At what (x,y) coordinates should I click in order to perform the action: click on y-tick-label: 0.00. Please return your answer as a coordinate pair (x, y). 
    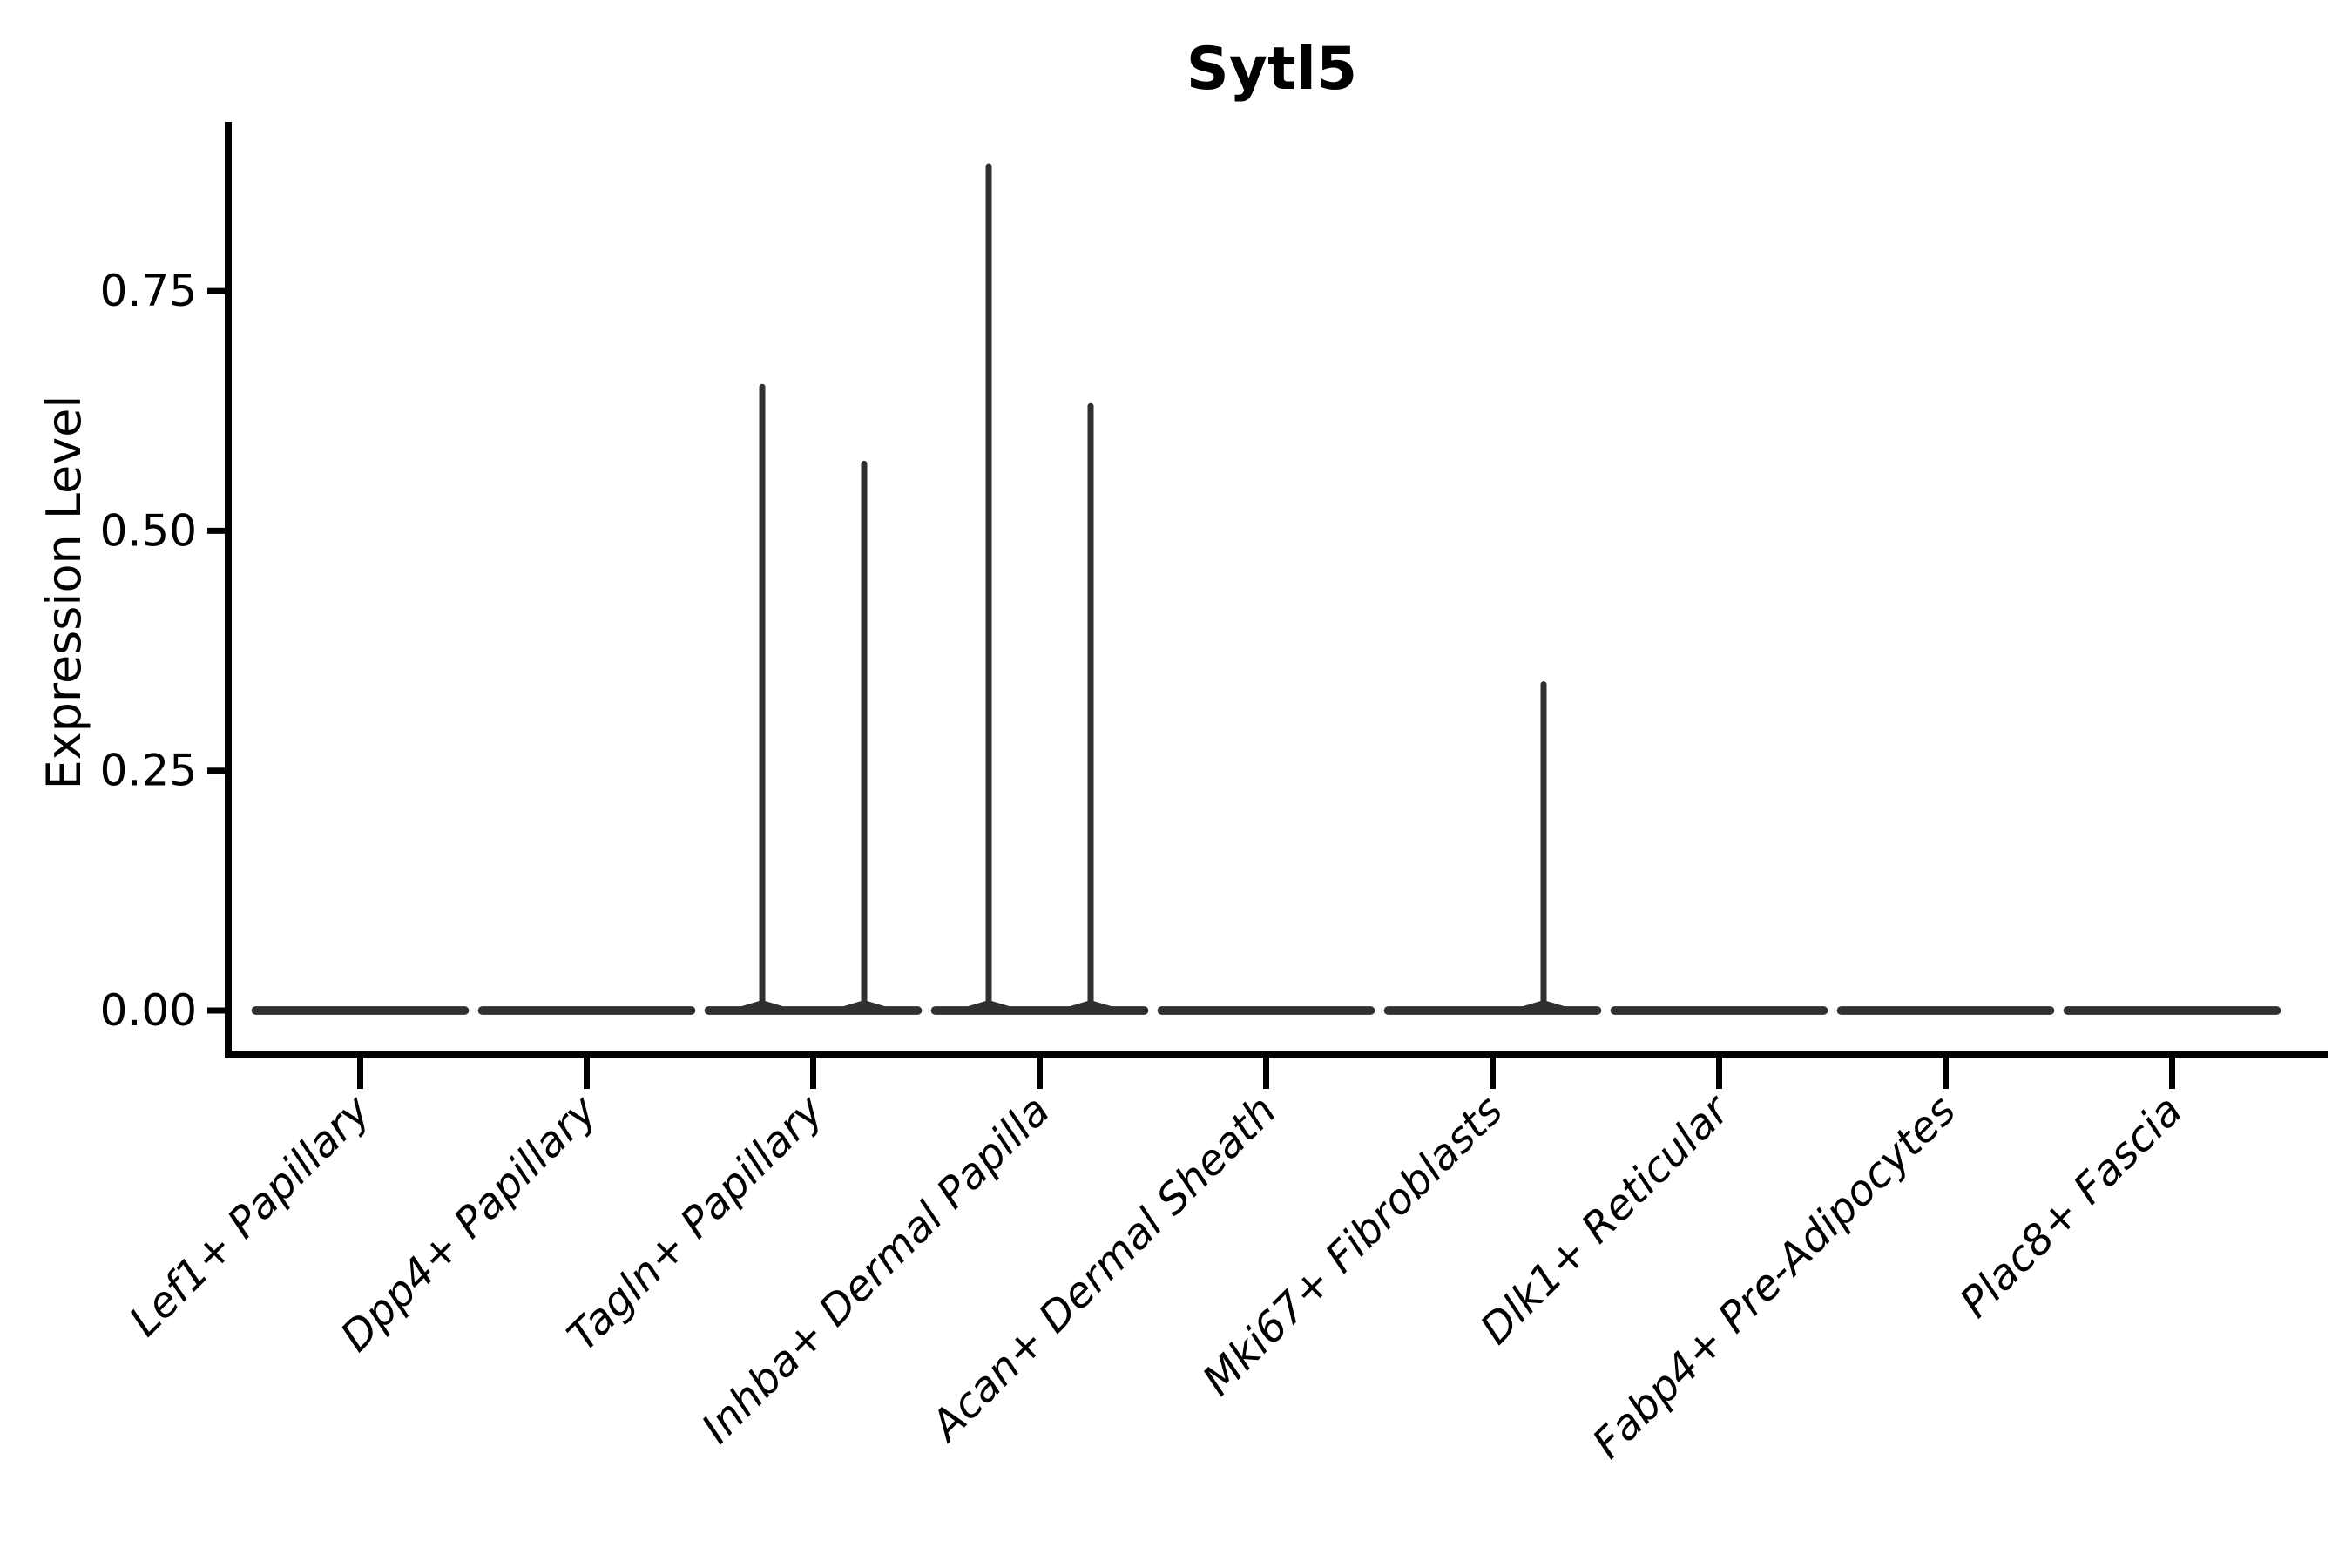
    Looking at the image, I should click on (148, 1011).